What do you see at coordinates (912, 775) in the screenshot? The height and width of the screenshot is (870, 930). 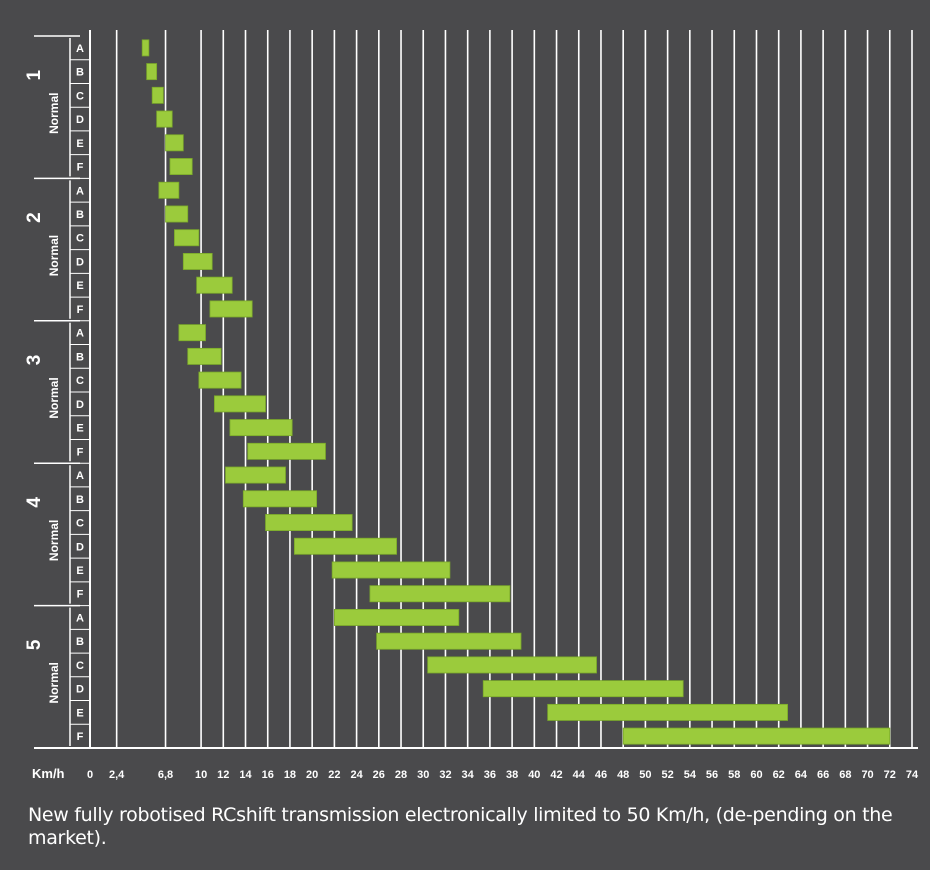 I see `x-tick-label: 74` at bounding box center [912, 775].